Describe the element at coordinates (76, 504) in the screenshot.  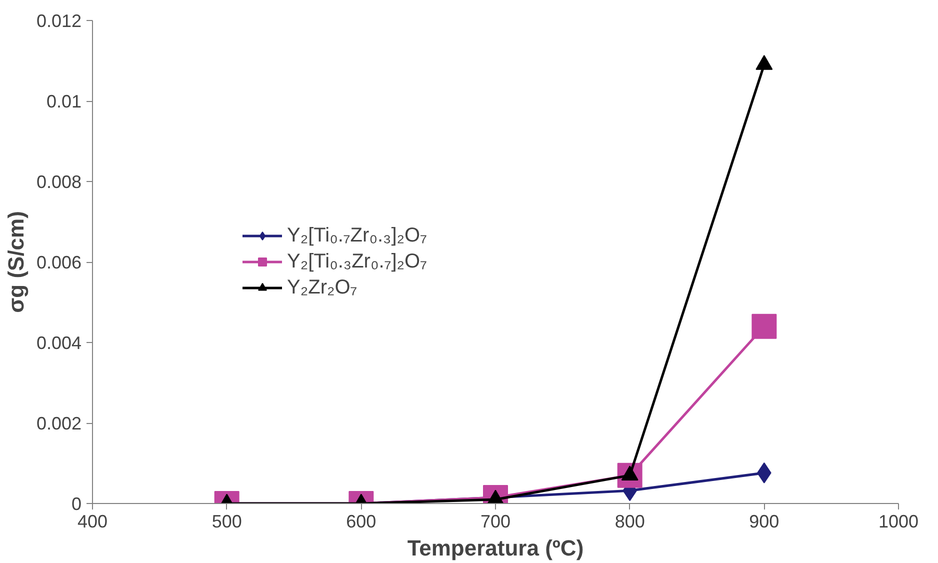
I see `y-tick-label: 0` at that location.